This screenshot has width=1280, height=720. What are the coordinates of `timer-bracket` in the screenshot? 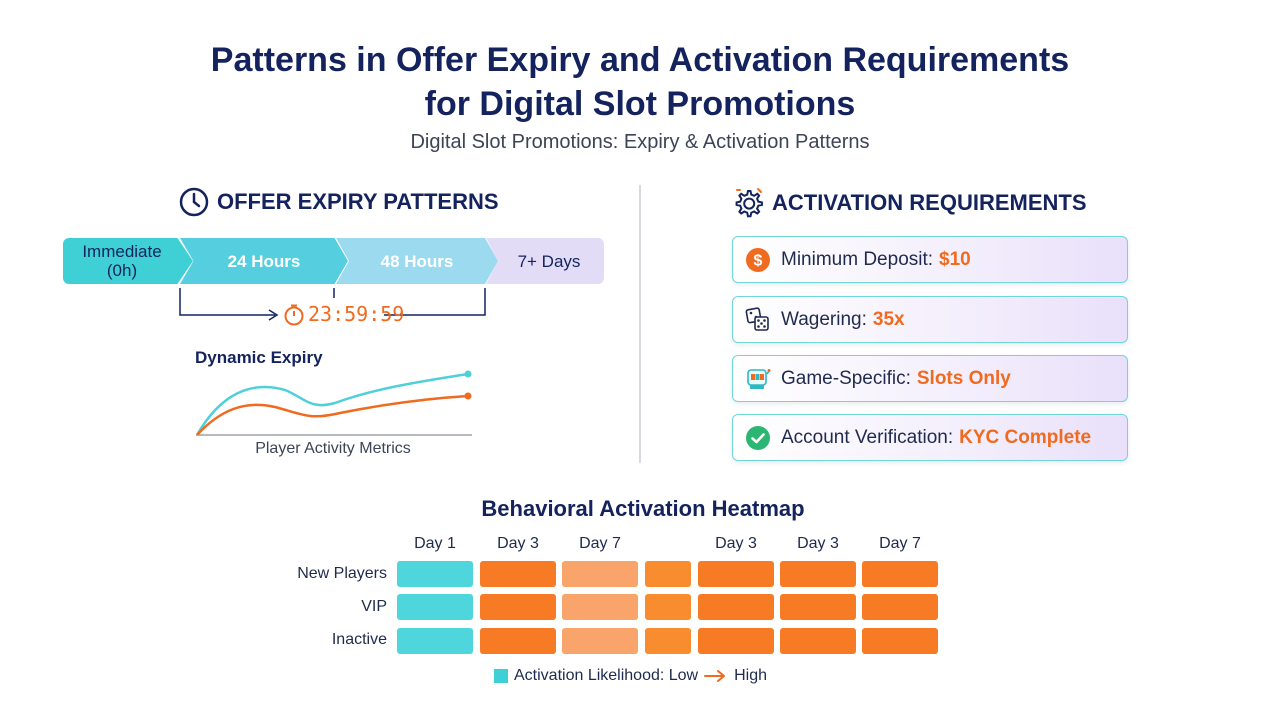 It's located at (332, 304).